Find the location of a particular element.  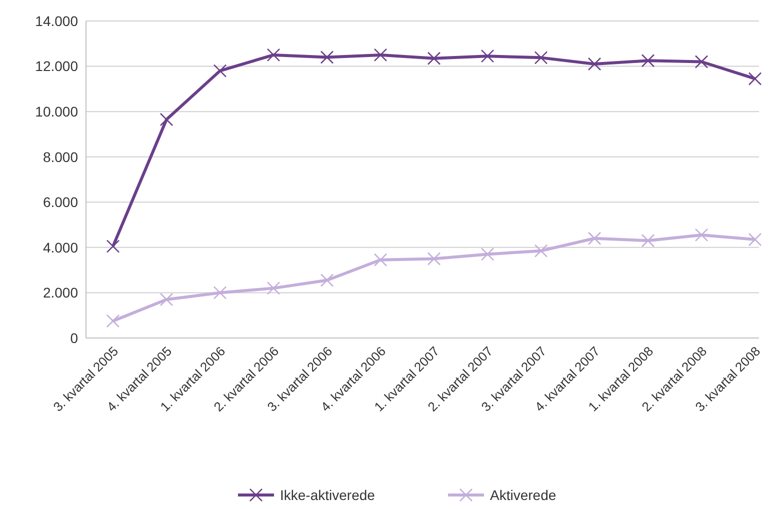

y-tick-label: 12.000 is located at coordinates (56, 66).